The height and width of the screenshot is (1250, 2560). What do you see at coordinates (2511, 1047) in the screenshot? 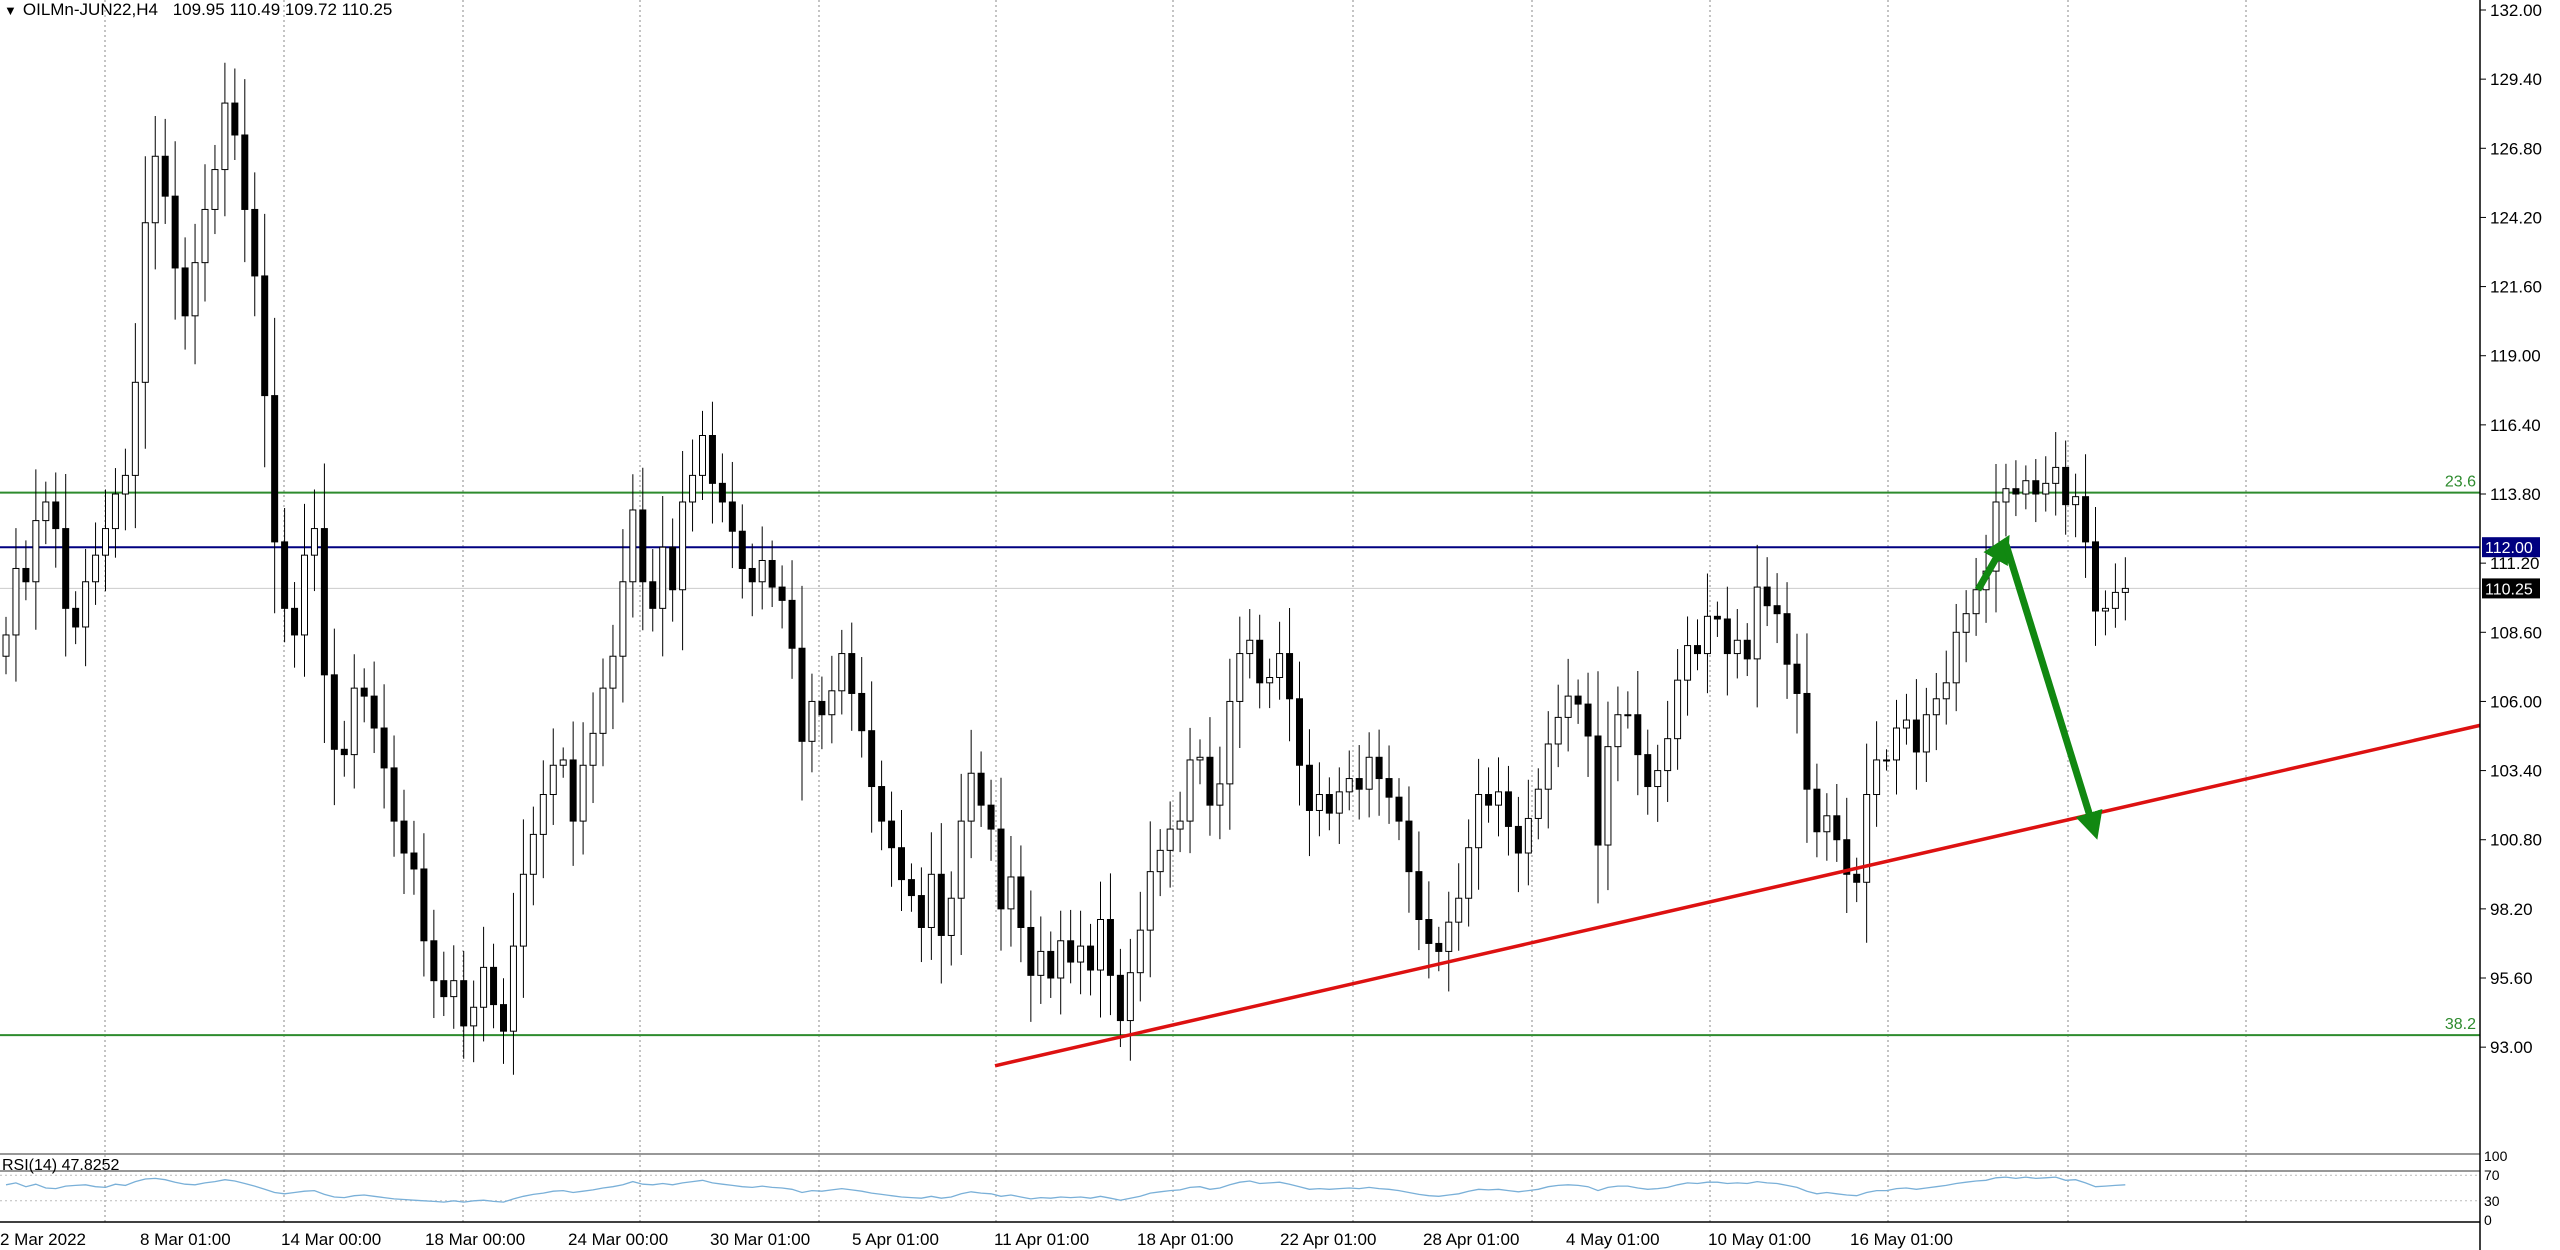
I see `price-tick-label: 93.00` at bounding box center [2511, 1047].